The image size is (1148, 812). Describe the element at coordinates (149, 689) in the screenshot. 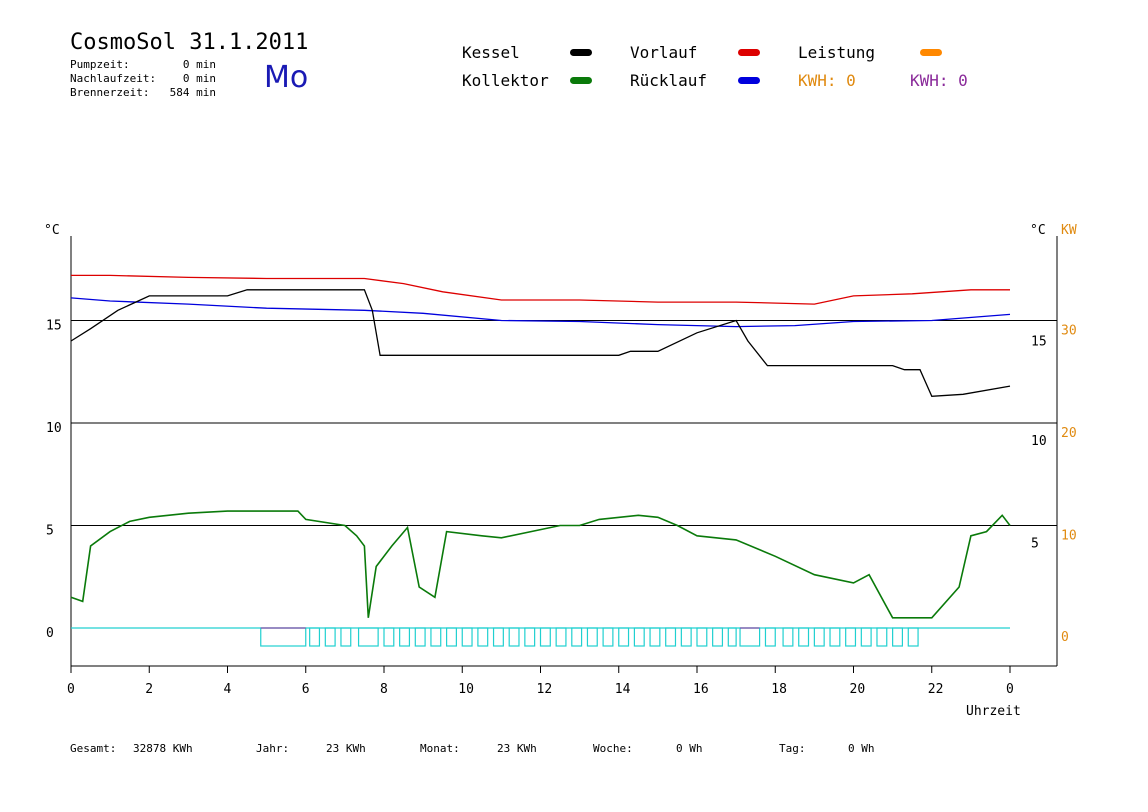

I see `x-tick-label: 2` at that location.